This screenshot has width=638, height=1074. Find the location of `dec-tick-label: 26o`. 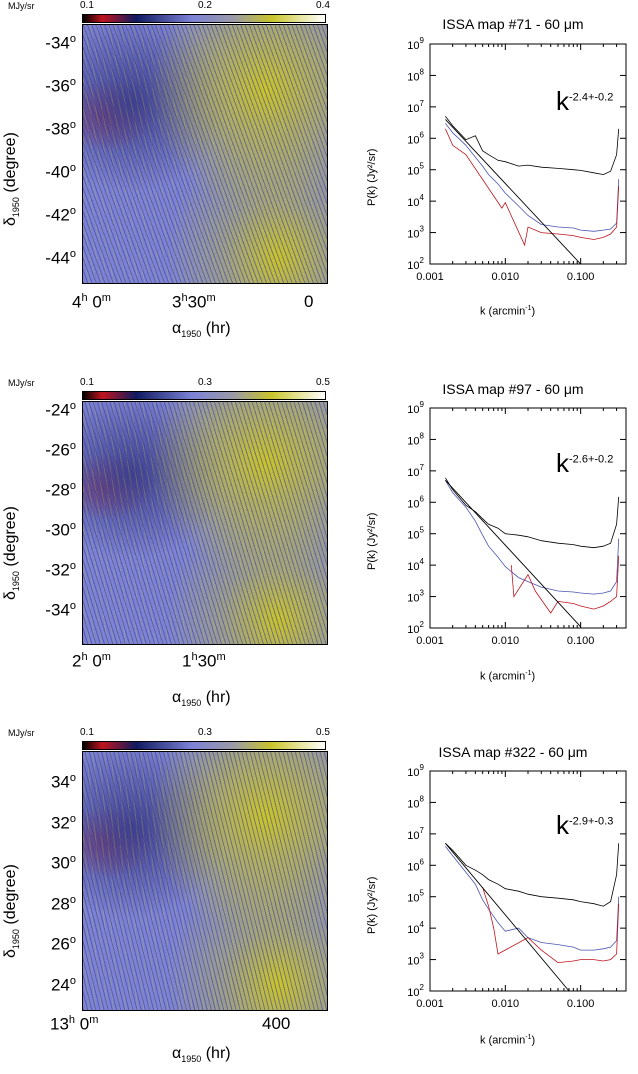

dec-tick-label: 26o is located at coordinates (63, 944).